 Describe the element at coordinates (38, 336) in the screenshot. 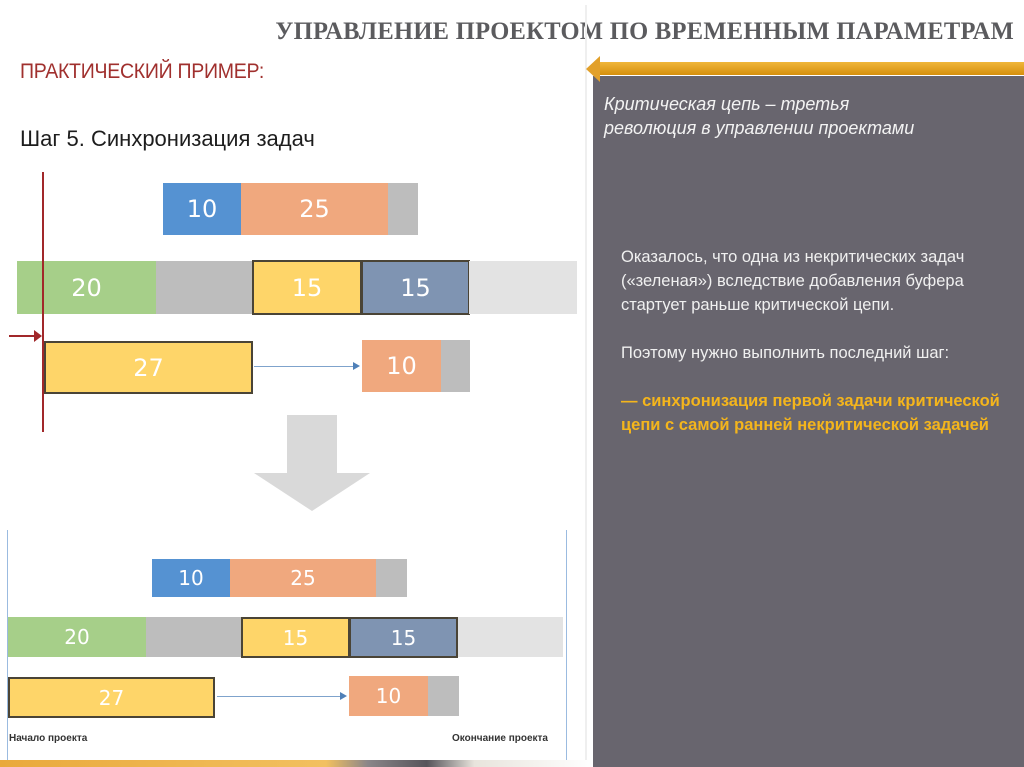

I see `sync-arrowhead-icon` at that location.